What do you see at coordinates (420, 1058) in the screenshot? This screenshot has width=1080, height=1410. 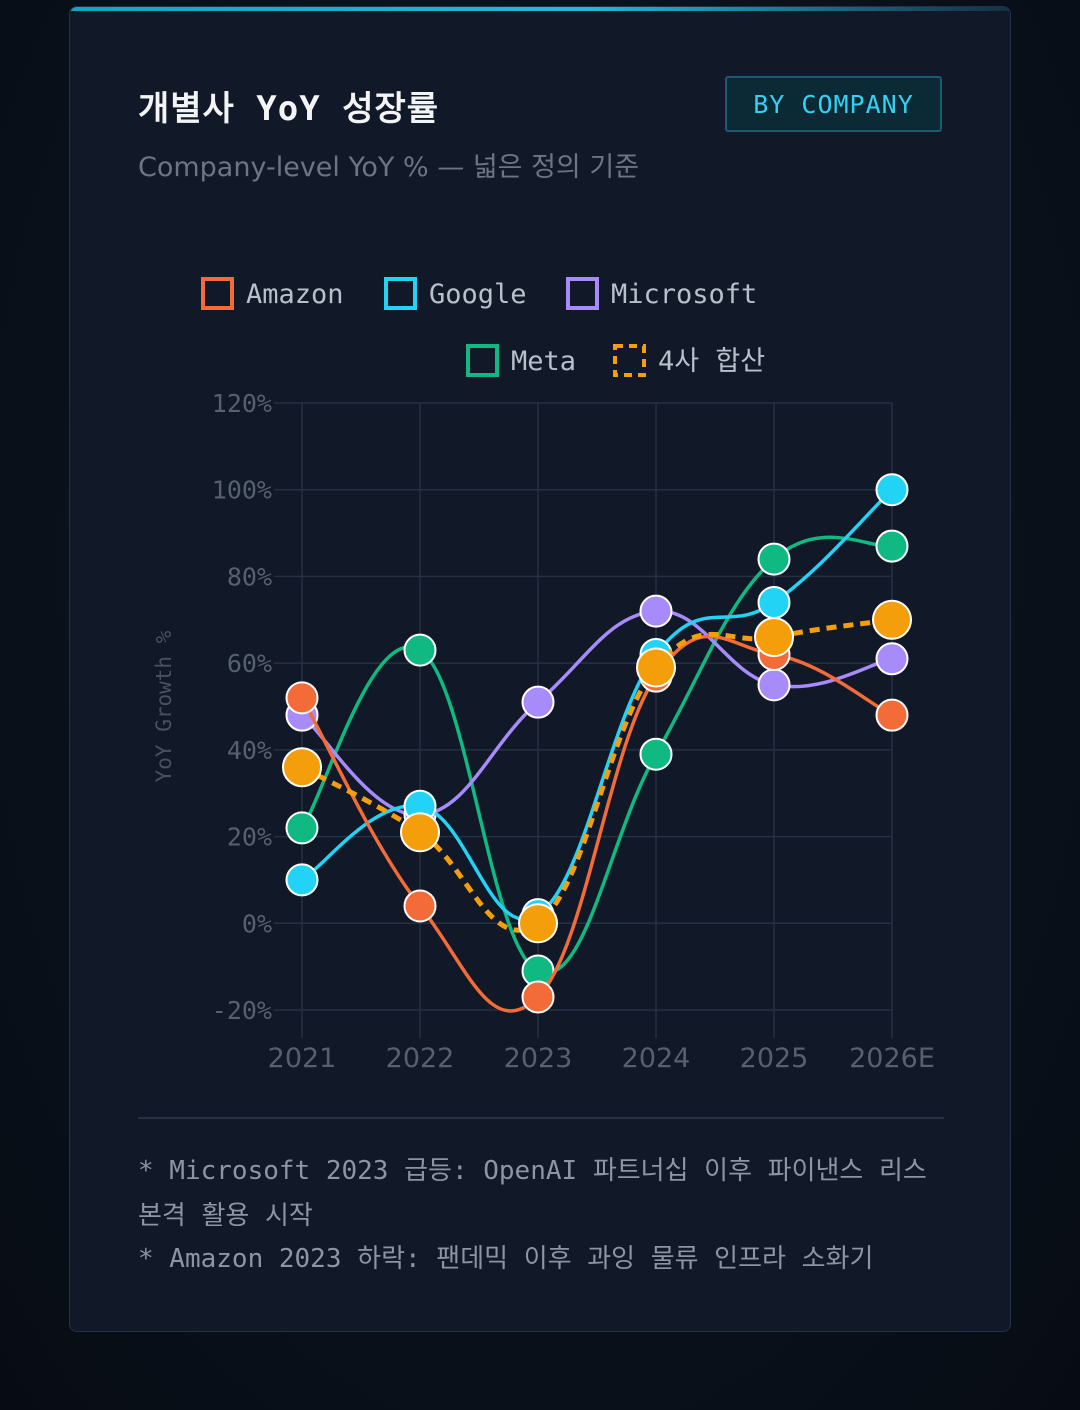 I see `x-tick-label: 2022` at bounding box center [420, 1058].